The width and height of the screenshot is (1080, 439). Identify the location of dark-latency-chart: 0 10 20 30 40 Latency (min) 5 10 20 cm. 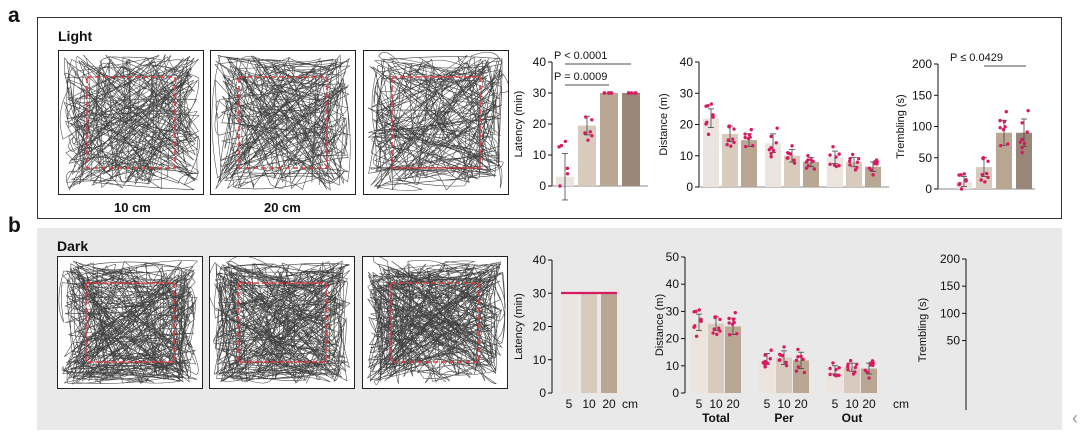
(575, 332).